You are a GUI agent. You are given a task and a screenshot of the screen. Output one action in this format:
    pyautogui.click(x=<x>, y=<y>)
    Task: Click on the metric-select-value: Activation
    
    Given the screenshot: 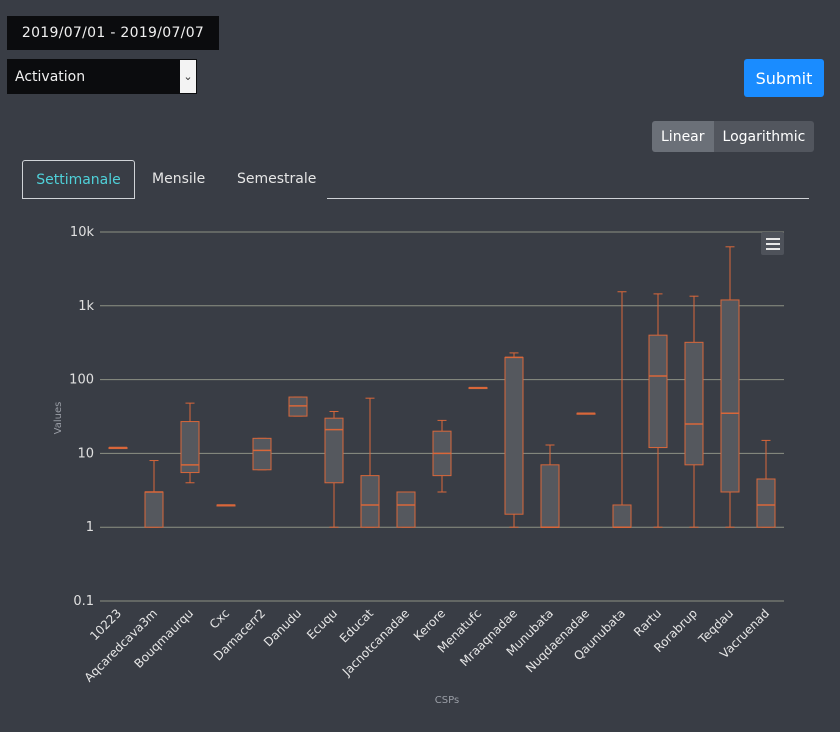 What is the action you would take?
    pyautogui.click(x=50, y=76)
    